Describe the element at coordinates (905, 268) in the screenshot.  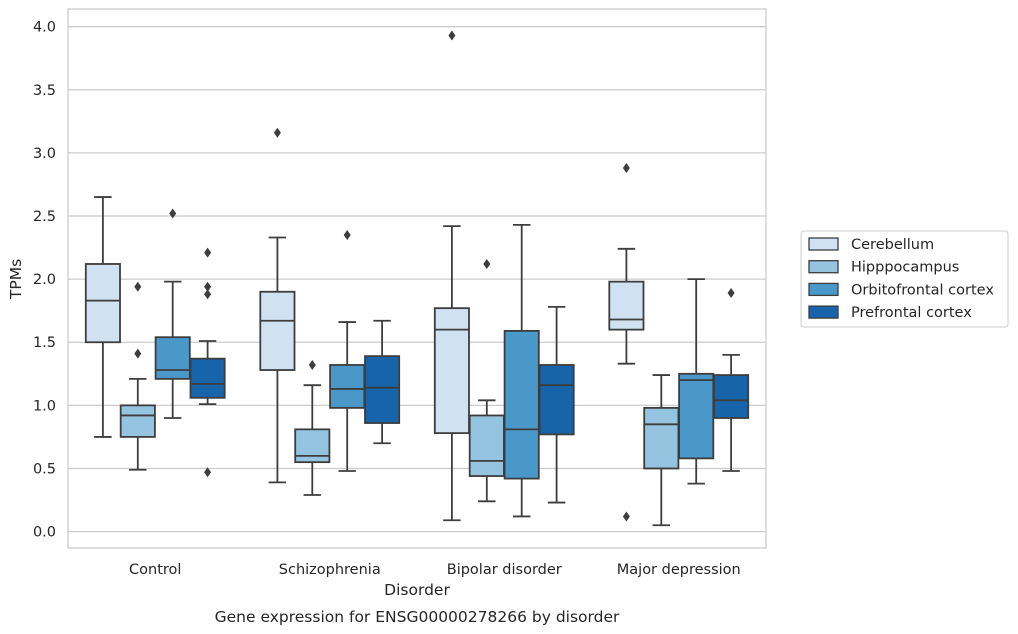
I see `legend-label: Hipppocampus` at that location.